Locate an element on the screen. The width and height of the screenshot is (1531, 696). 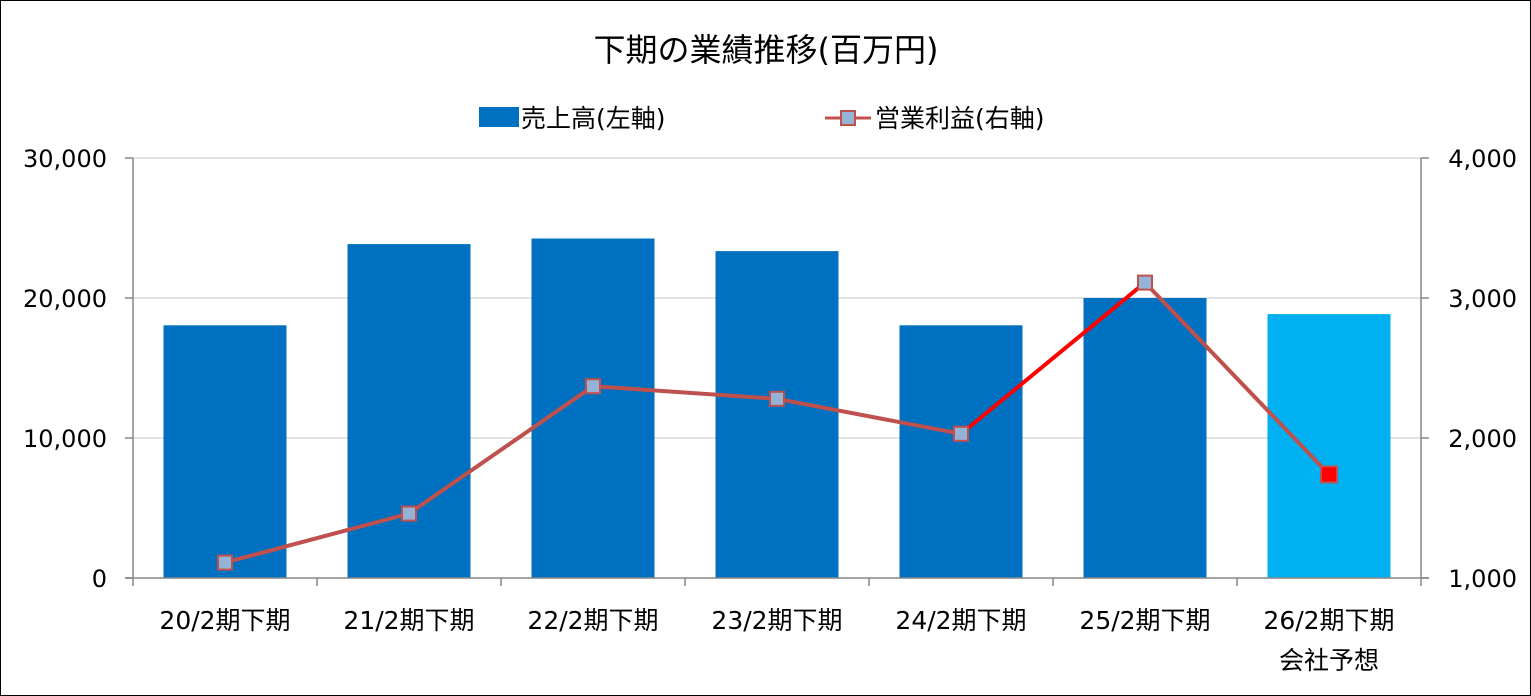
category-label-4: 24/2期下期 is located at coordinates (960, 620).